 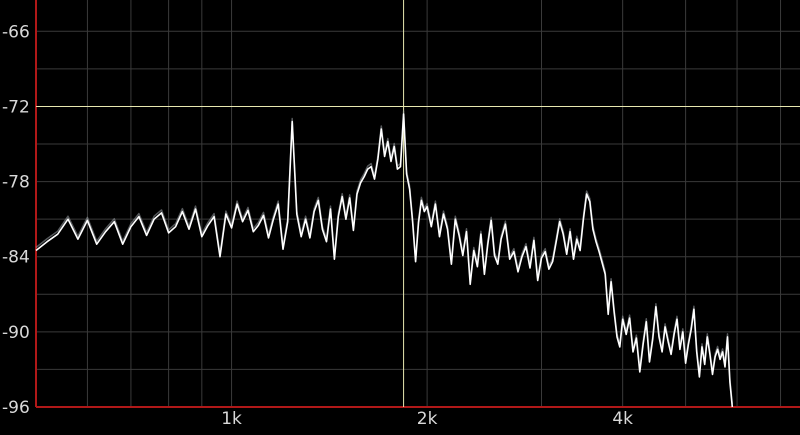 I want to click on x-tick-label: 2k, so click(x=427, y=419).